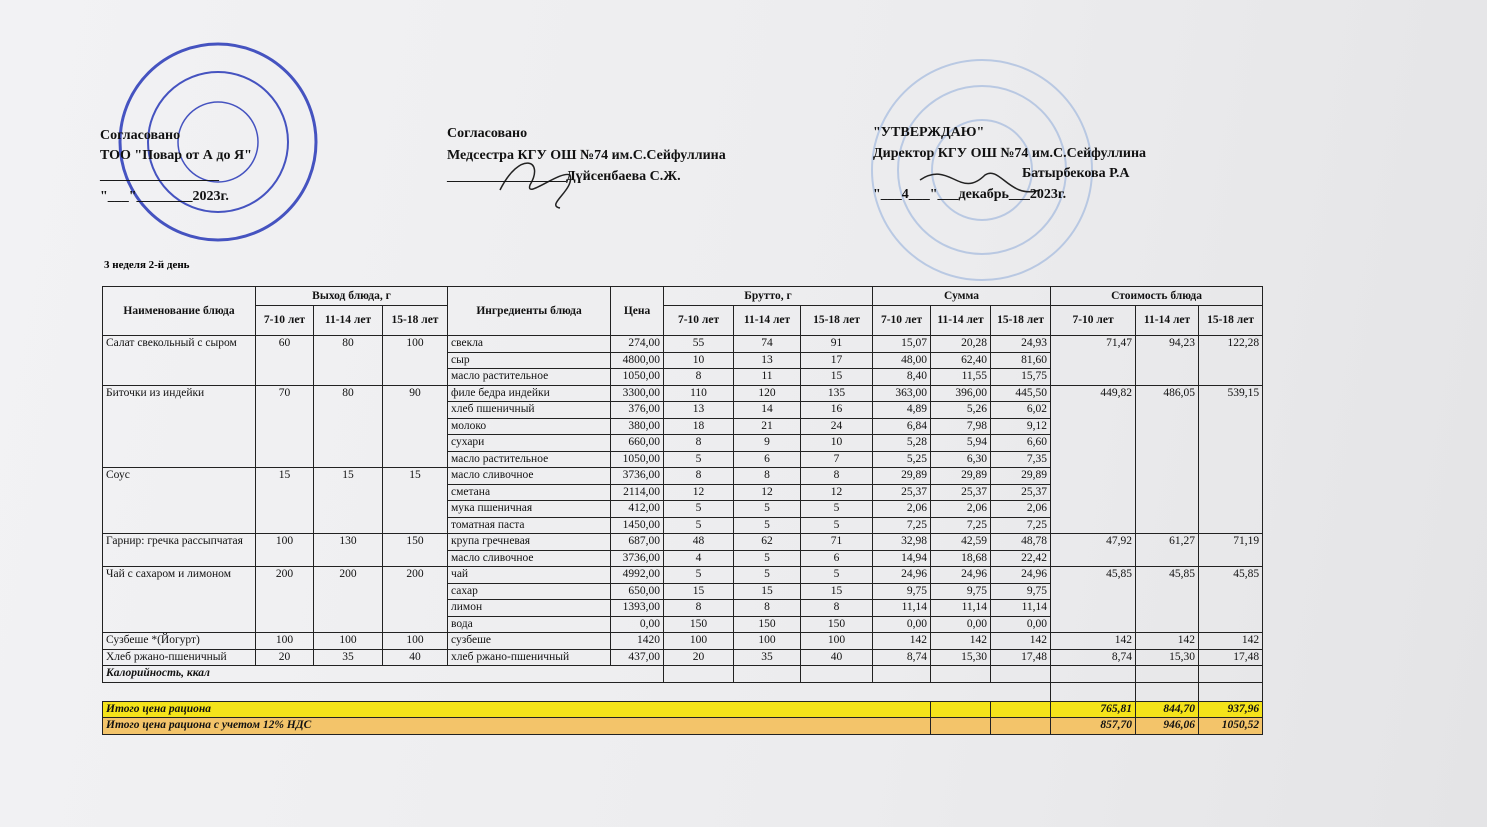 The image size is (1487, 827). Describe the element at coordinates (837, 410) in the screenshot. I see `brutto: 16` at that location.